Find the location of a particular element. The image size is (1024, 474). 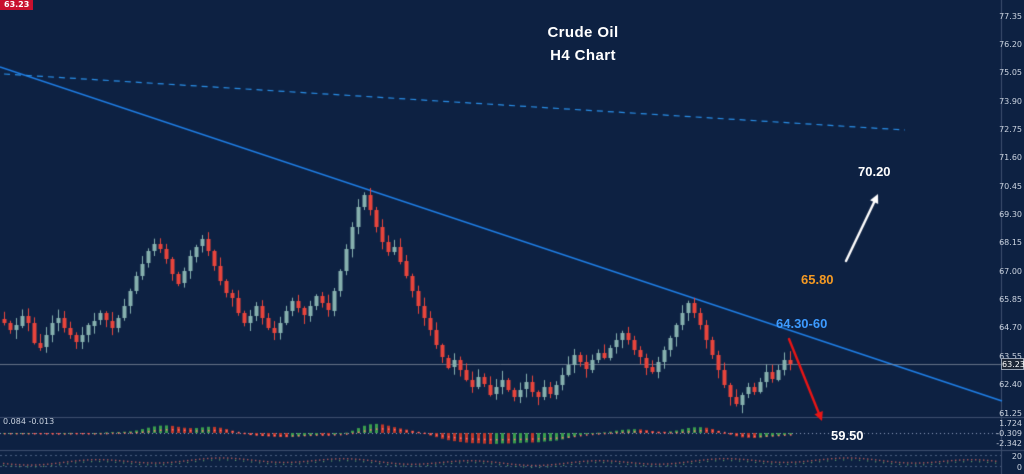

annotation-target-70-20: 70.20 is located at coordinates (874, 171).